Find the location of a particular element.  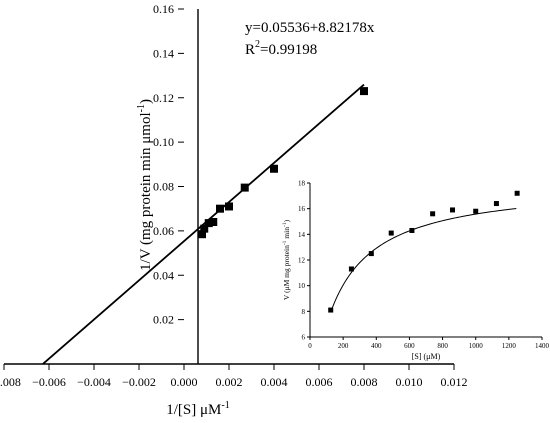

main-x-tick-label: −0.004 is located at coordinates (94, 382).